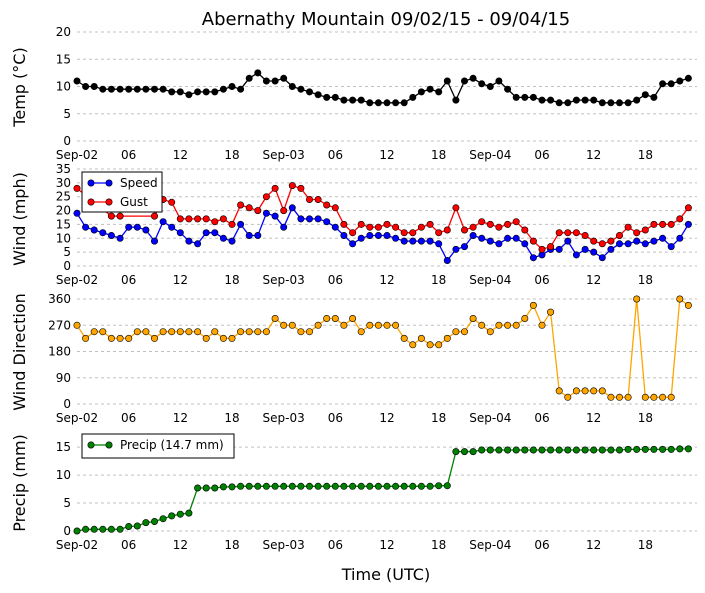 This screenshot has width=705, height=593. Describe the element at coordinates (63, 169) in the screenshot. I see `y-tick-label: 35` at that location.